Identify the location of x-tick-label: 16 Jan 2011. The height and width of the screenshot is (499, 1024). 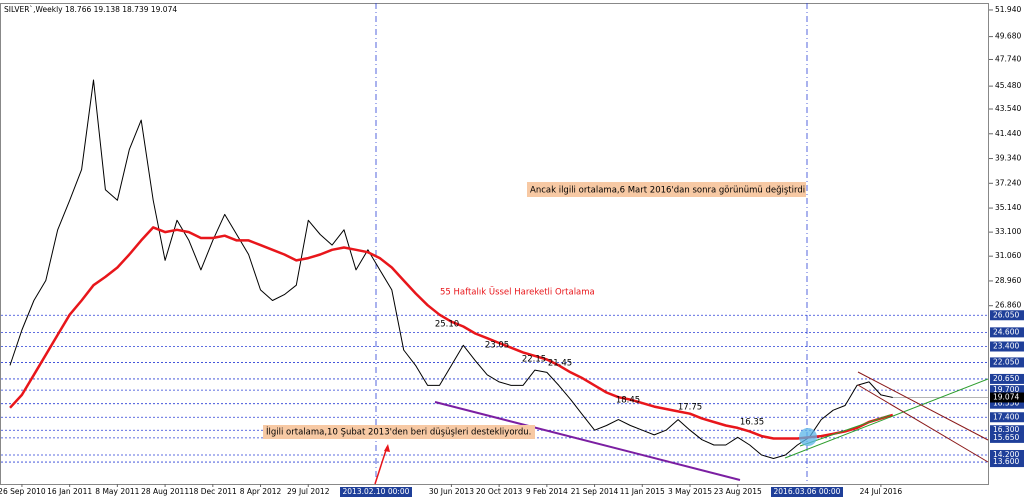
(69, 491).